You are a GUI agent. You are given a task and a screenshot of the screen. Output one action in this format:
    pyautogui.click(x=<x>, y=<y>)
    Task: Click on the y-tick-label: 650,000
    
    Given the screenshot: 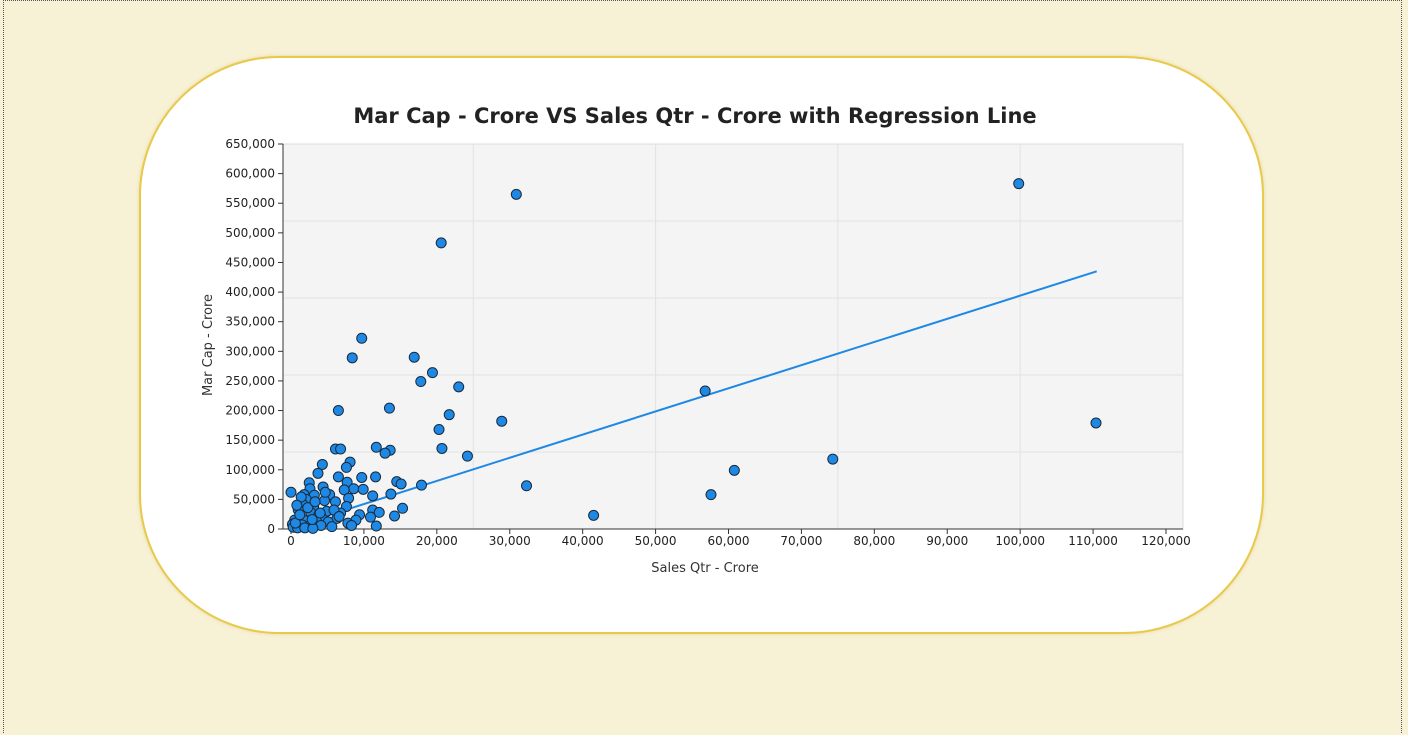 What is the action you would take?
    pyautogui.click(x=250, y=144)
    